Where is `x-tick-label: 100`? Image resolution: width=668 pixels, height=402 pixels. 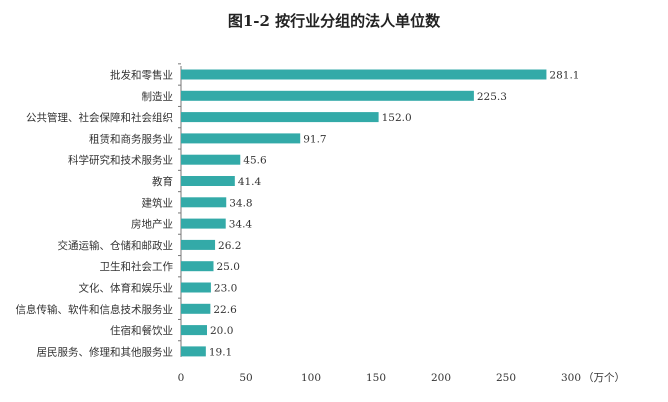
x-tick-label: 100 is located at coordinates (311, 378).